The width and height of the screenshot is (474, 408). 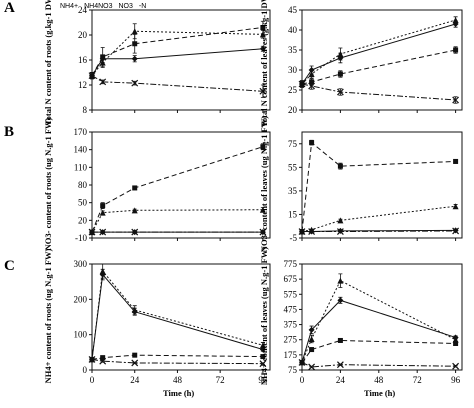 What do you see at coordinates (83, 185) in the screenshot?
I see `ytick-label-B-left-3: 80` at bounding box center [83, 185].